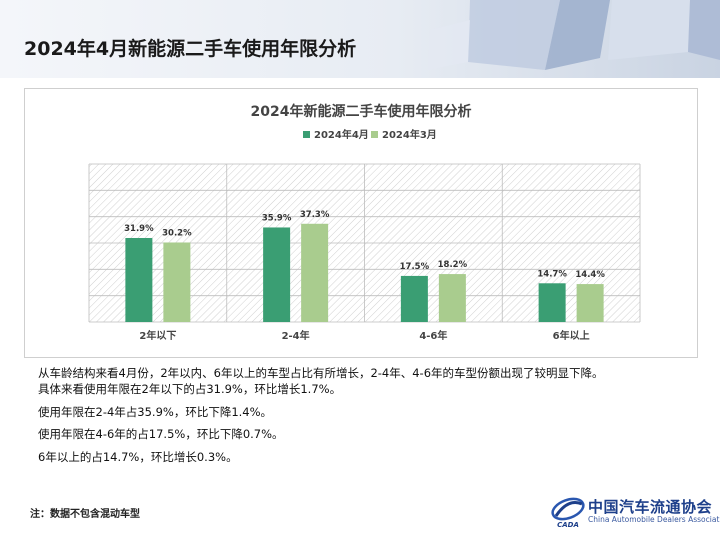  What do you see at coordinates (277, 218) in the screenshot?
I see `data-label: 35.9%` at bounding box center [277, 218].